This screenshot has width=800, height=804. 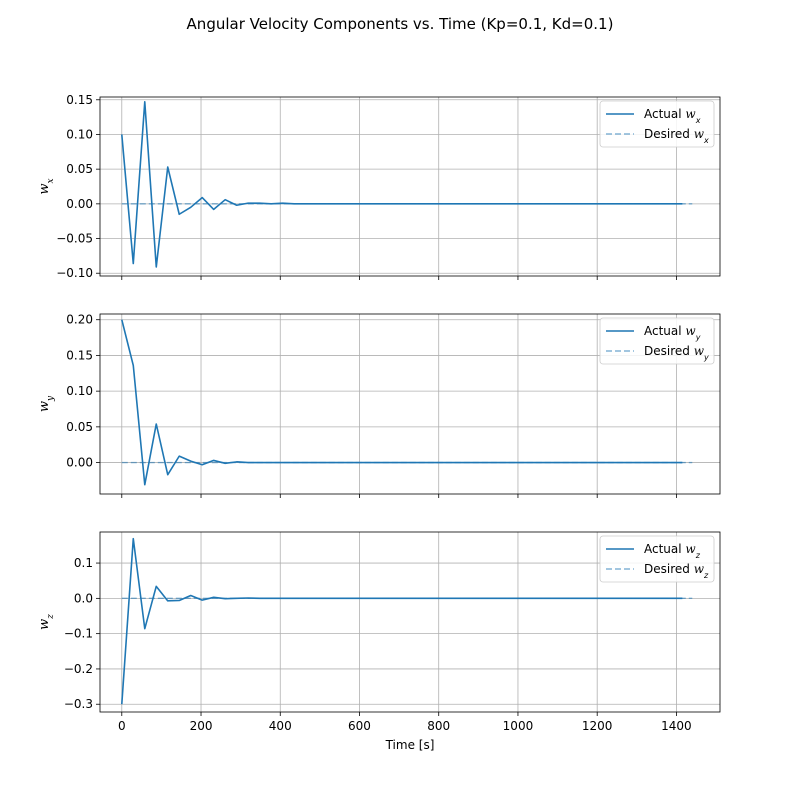 What do you see at coordinates (78, 704) in the screenshot?
I see `y-tick-label: −0.3` at bounding box center [78, 704].